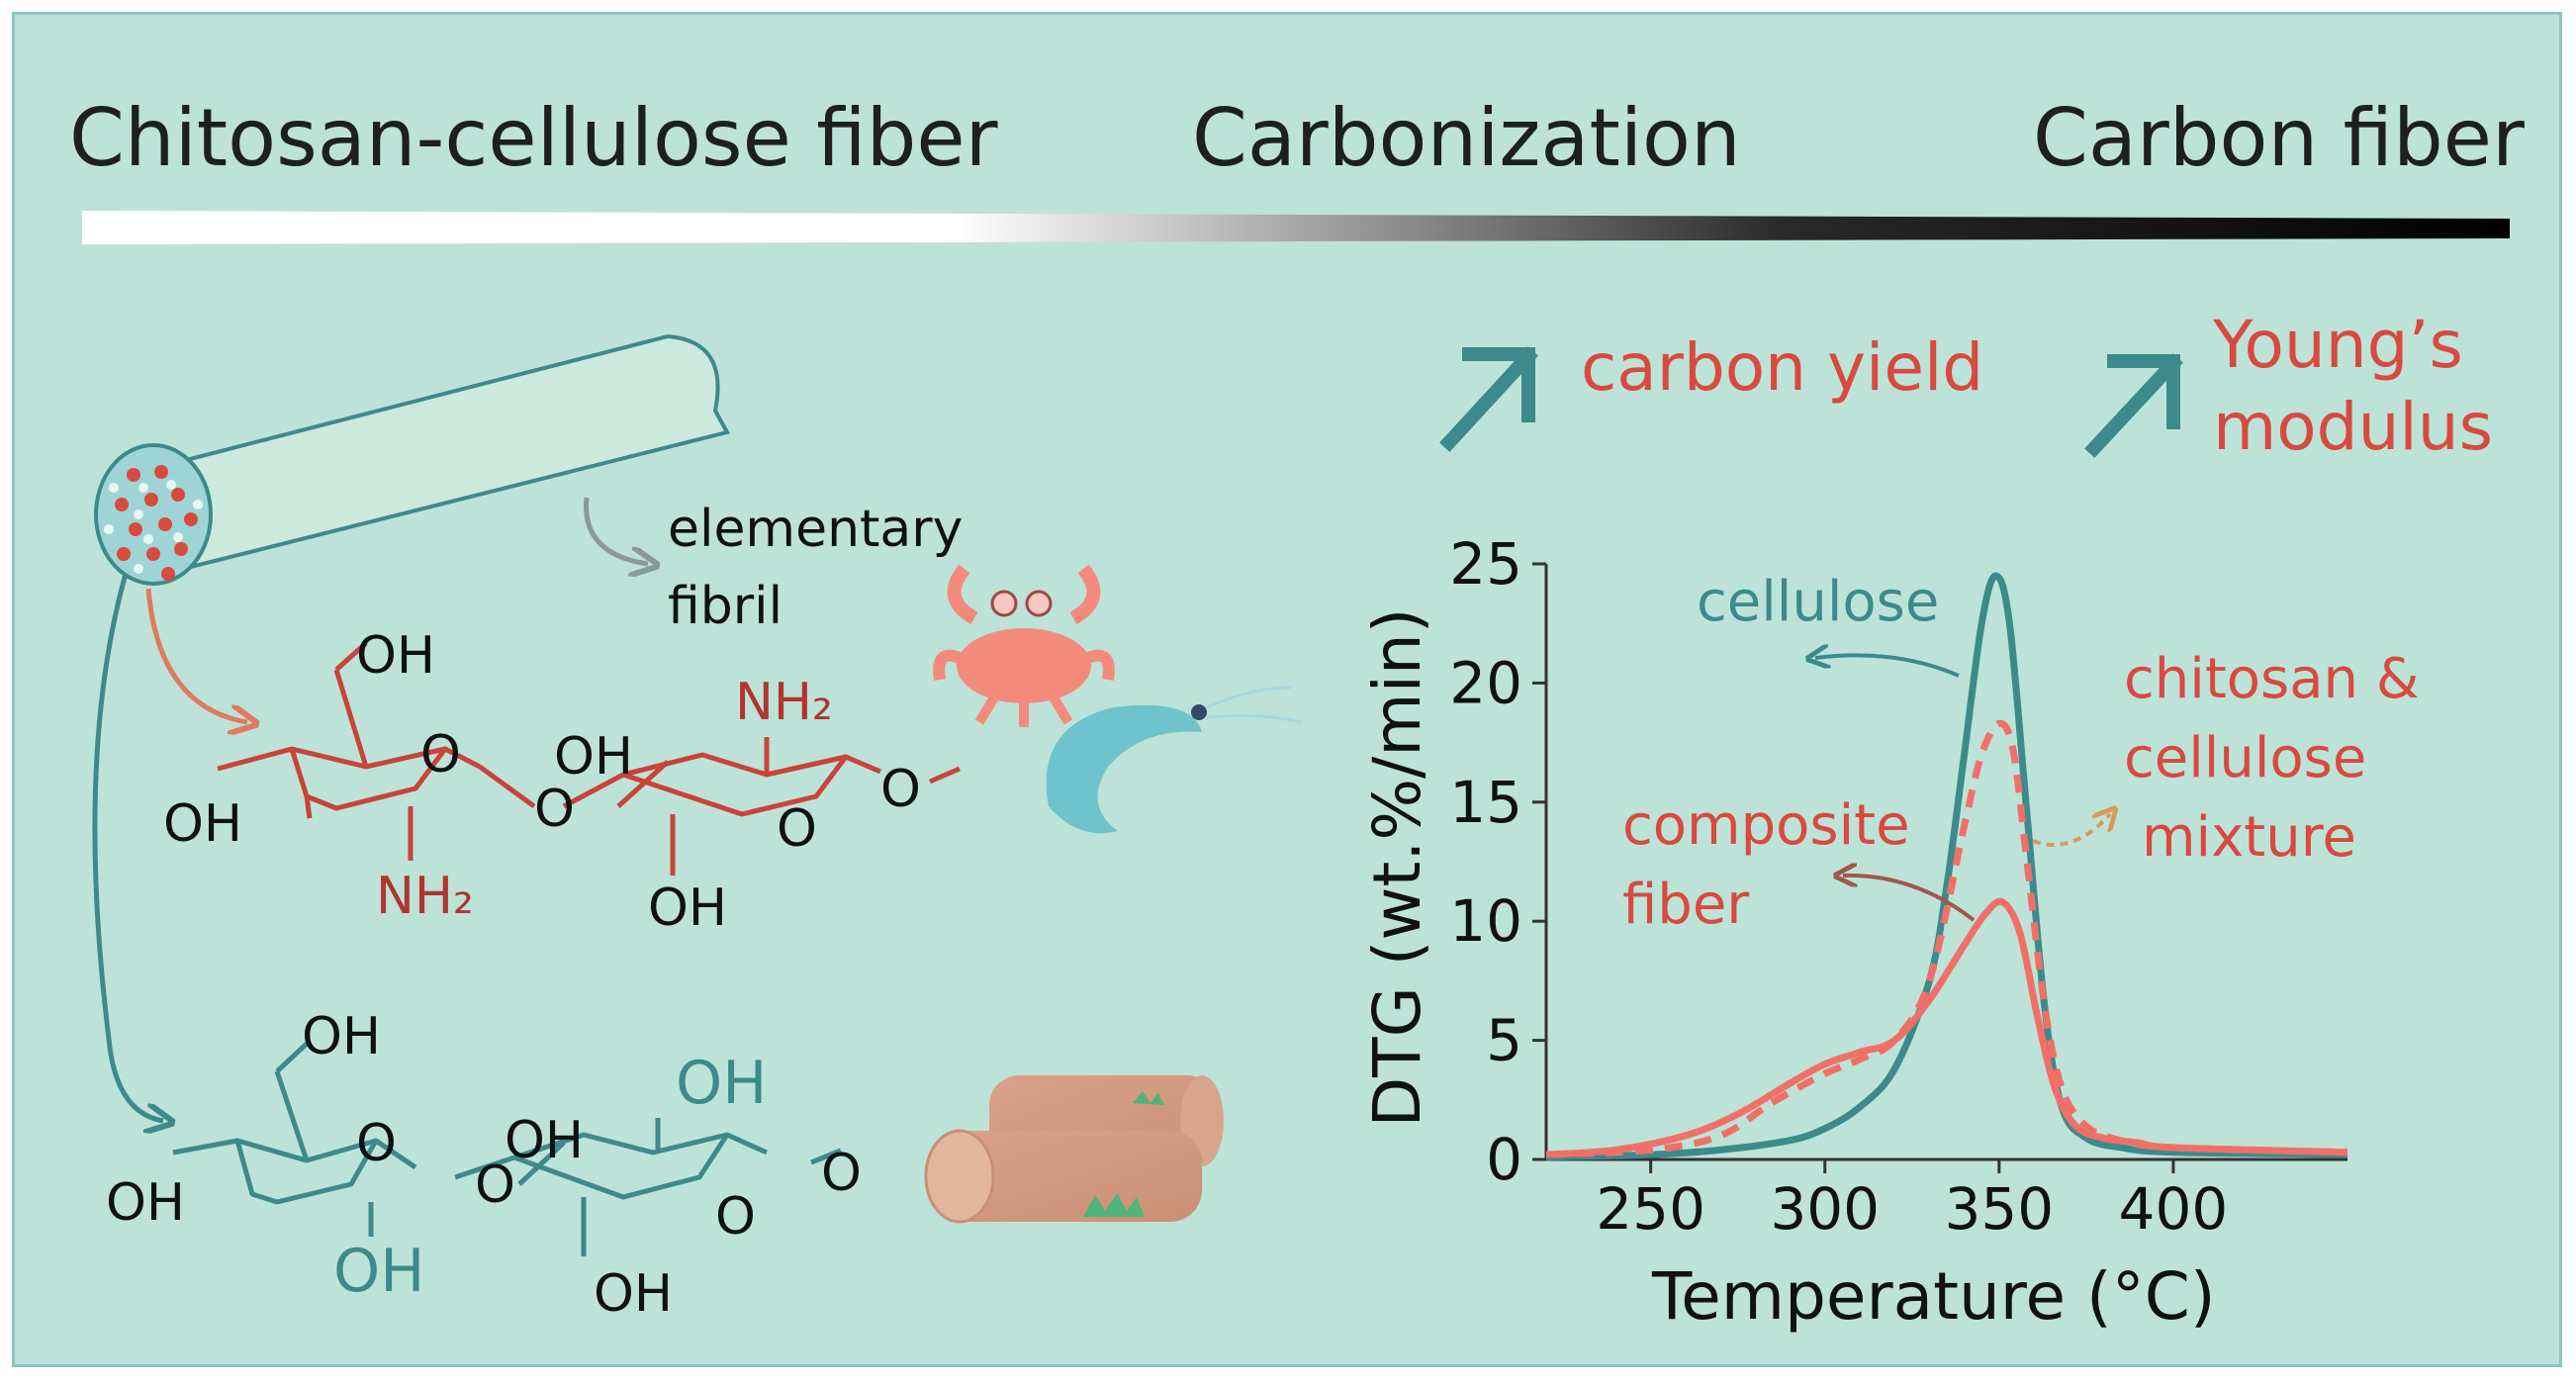 The height and width of the screenshot is (1387, 2576). What do you see at coordinates (1946, 1027) in the screenshot?
I see `series-line-composite-fiber` at bounding box center [1946, 1027].